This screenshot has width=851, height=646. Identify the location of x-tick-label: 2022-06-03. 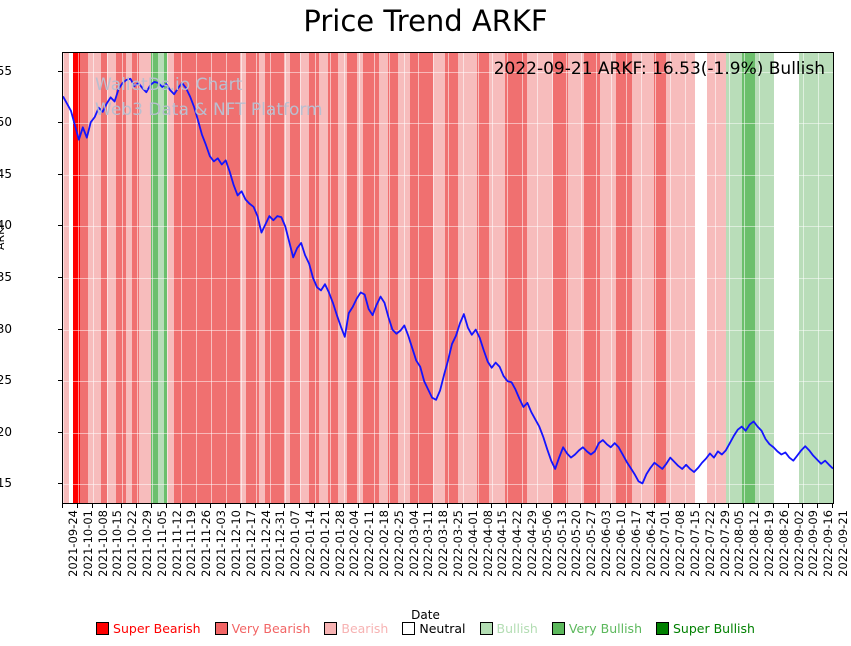
(606, 543).